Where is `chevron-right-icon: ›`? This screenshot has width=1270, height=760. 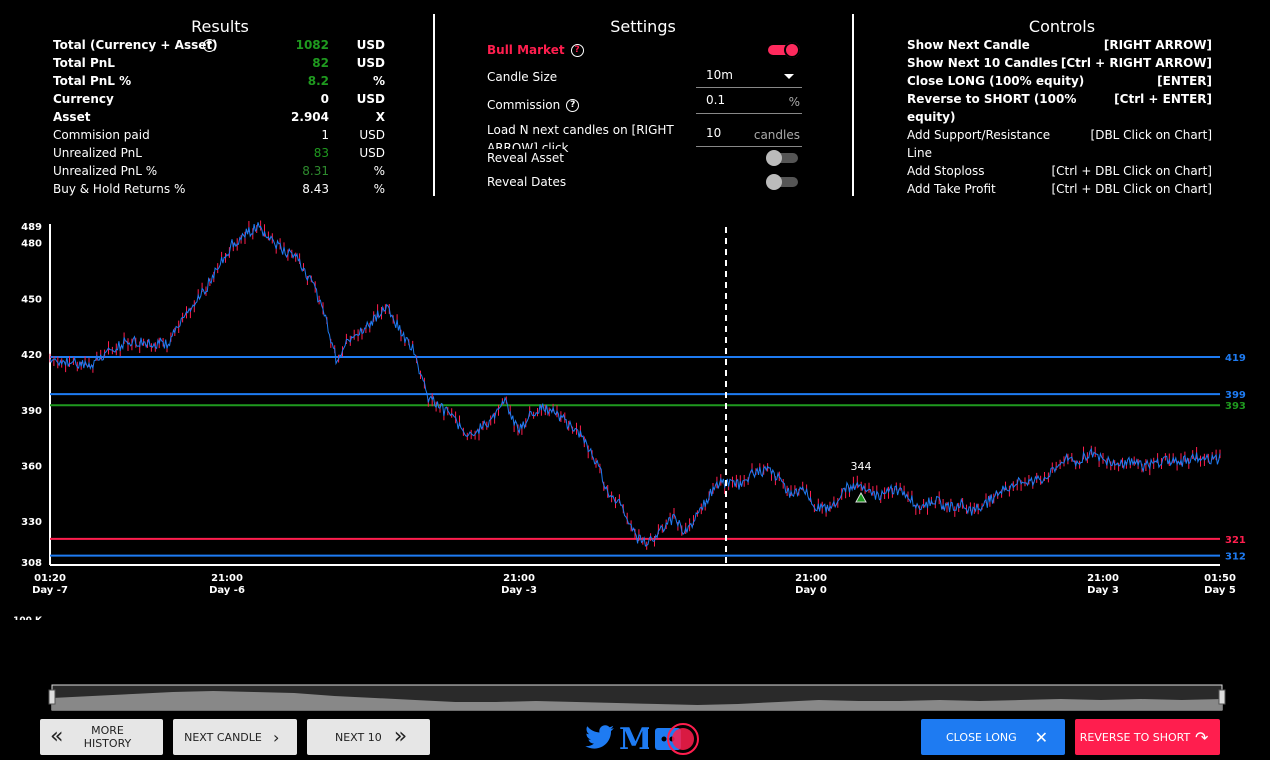 chevron-right-icon: › is located at coordinates (276, 737).